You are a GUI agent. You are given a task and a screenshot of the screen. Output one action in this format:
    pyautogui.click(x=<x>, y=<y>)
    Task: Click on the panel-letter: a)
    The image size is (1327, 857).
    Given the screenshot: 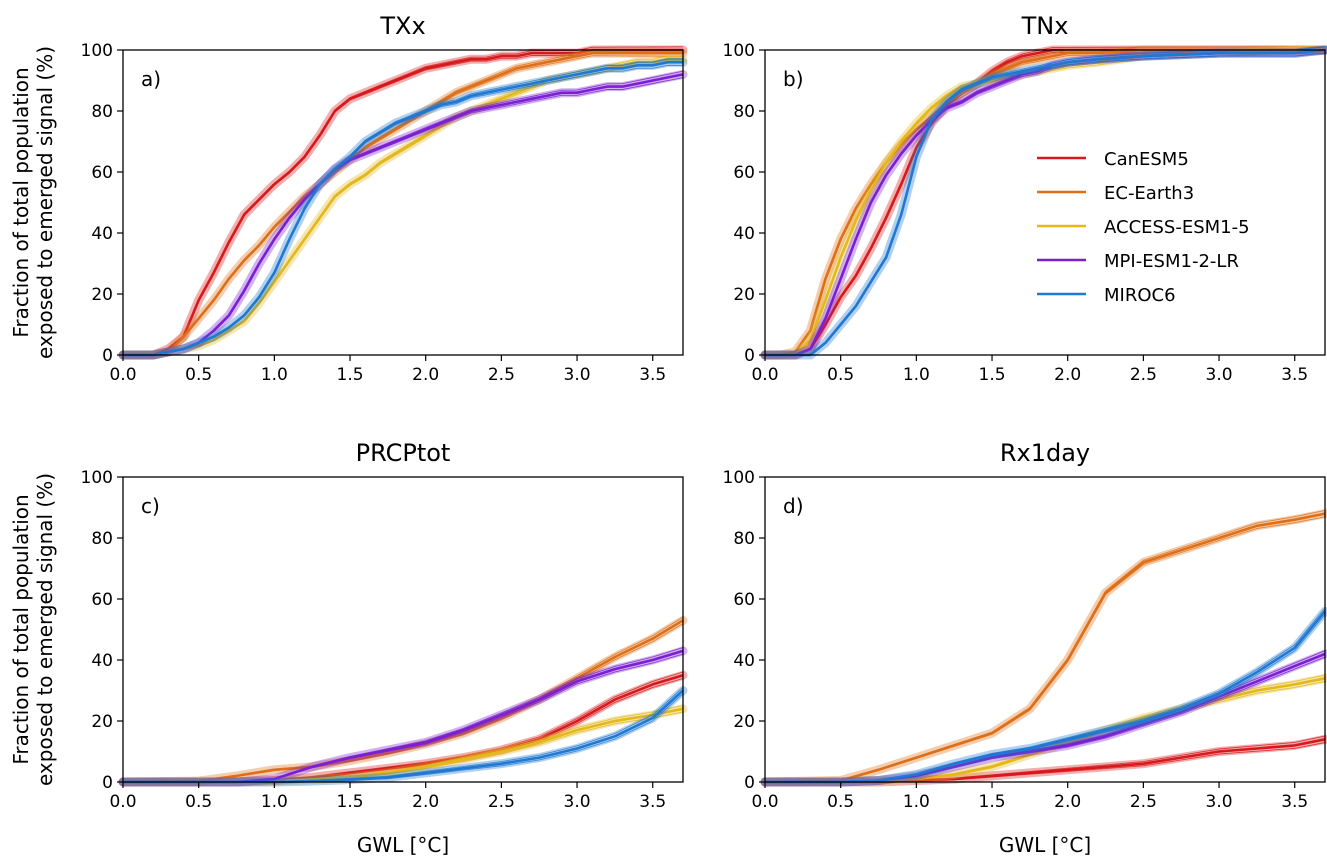 What is the action you would take?
    pyautogui.click(x=151, y=79)
    